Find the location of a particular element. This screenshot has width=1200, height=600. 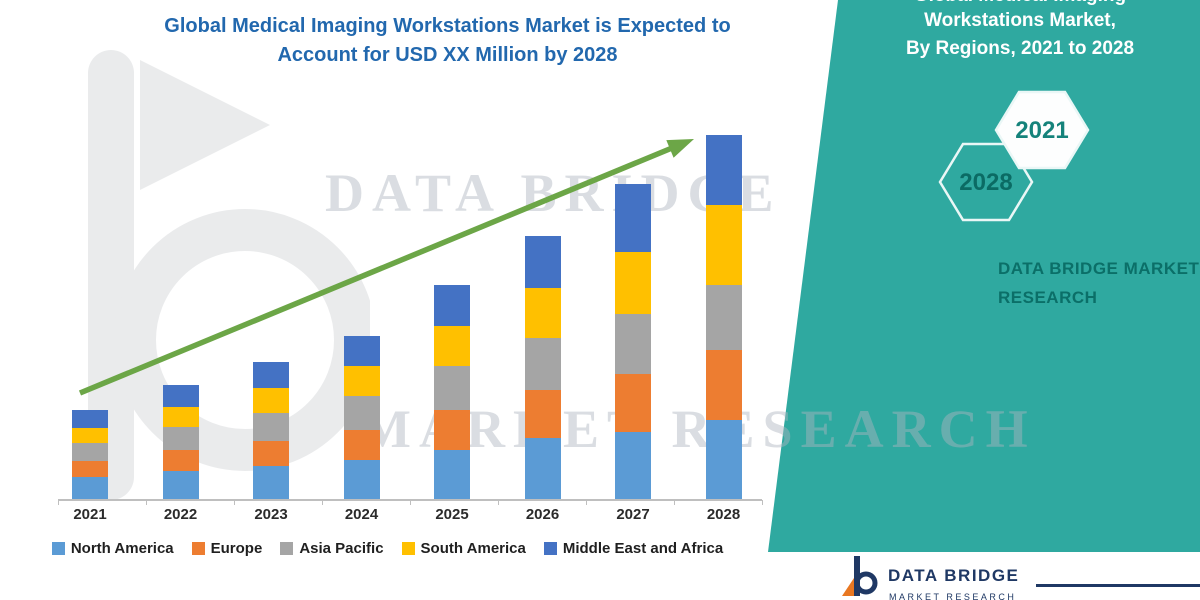

bar-2026-asia-pacific is located at coordinates (542, 364).